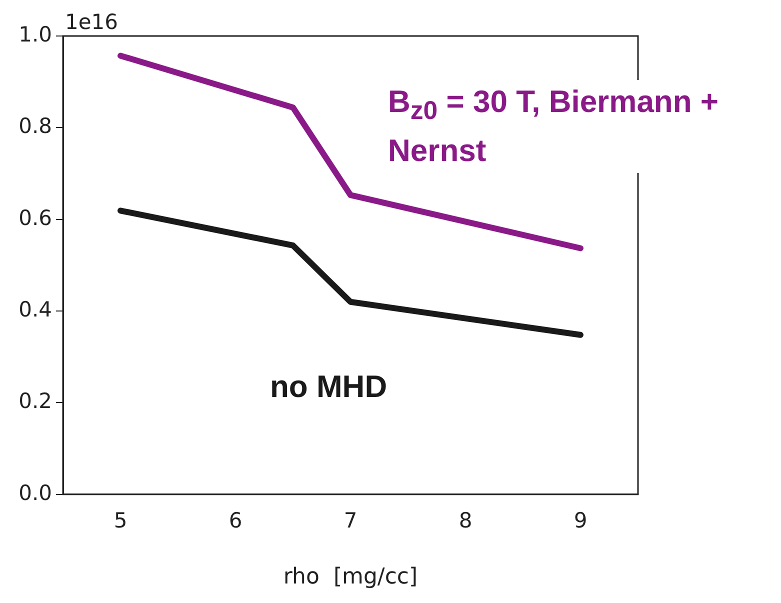 The width and height of the screenshot is (781, 603). Describe the element at coordinates (35, 34) in the screenshot. I see `y-tick-label: 1.0` at that location.